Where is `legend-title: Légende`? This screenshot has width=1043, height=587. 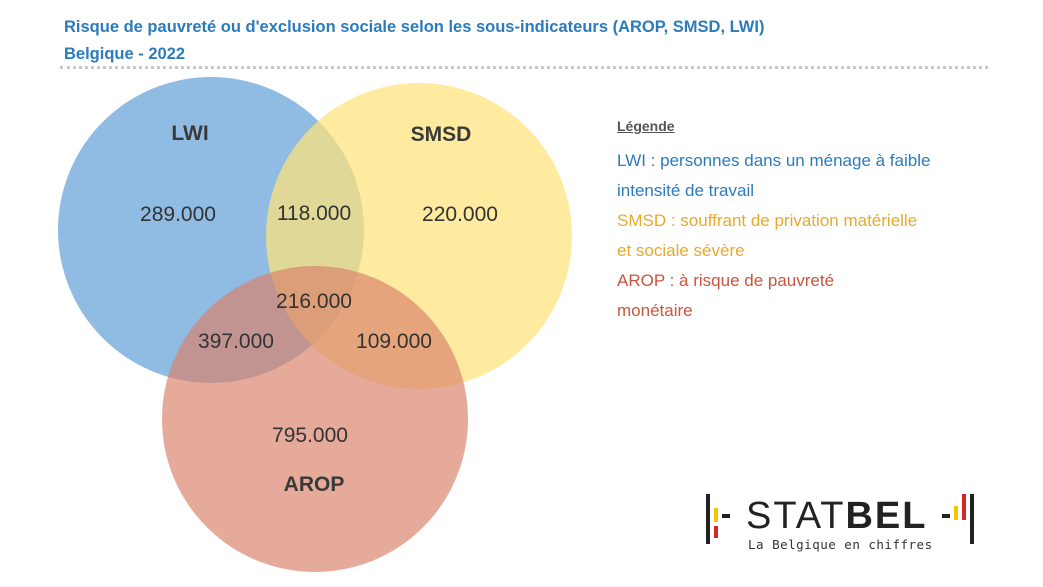
legend-title: Légende is located at coordinates (646, 126).